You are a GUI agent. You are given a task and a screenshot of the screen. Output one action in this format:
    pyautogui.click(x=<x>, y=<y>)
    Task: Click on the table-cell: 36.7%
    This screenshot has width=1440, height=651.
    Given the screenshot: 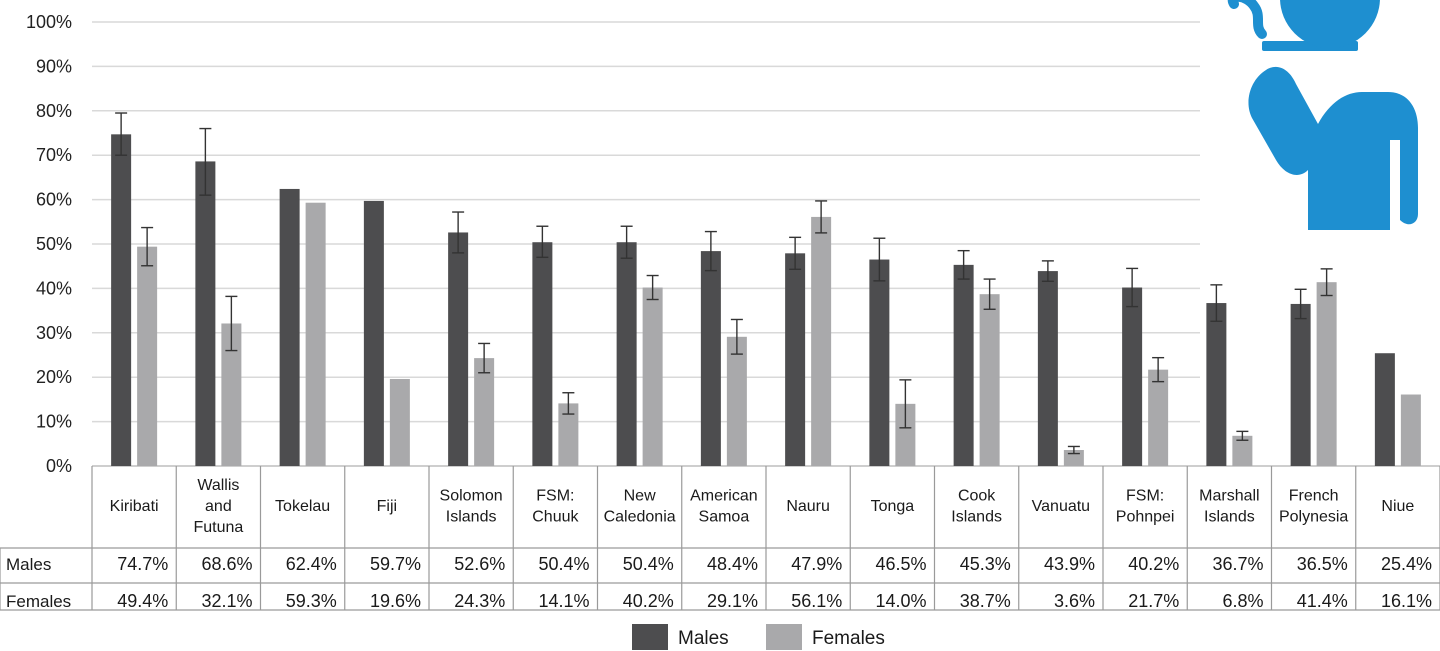 What is the action you would take?
    pyautogui.click(x=1237, y=564)
    